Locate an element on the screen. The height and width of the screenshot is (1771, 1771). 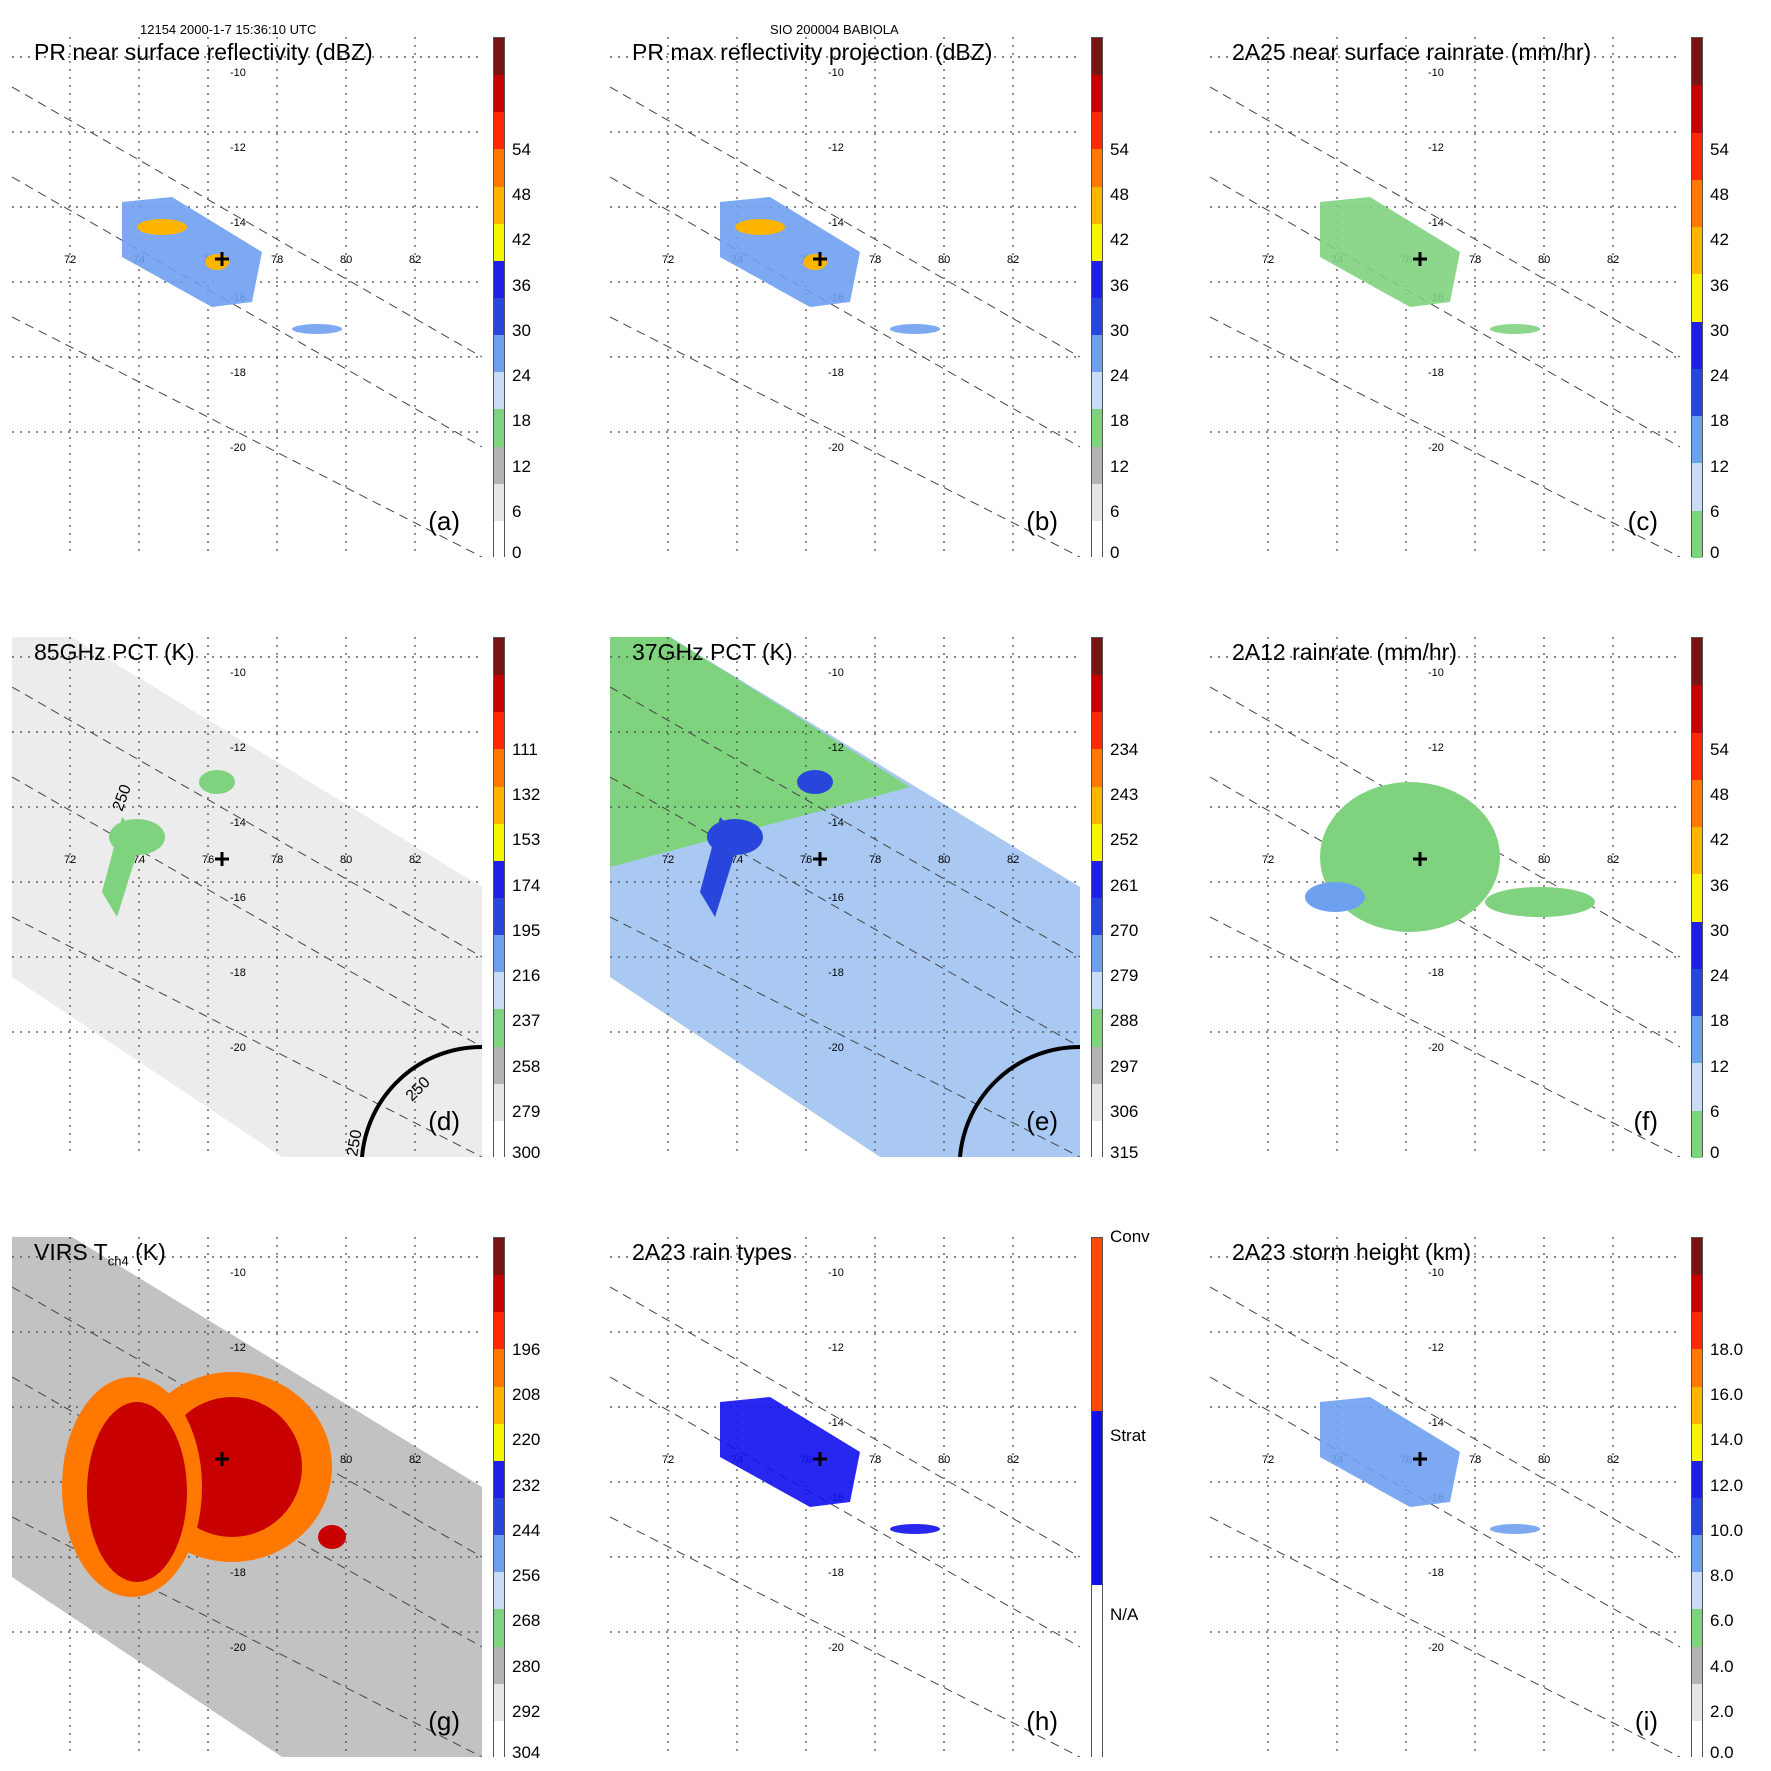
colorbar-label: 315 is located at coordinates (1124, 1152).